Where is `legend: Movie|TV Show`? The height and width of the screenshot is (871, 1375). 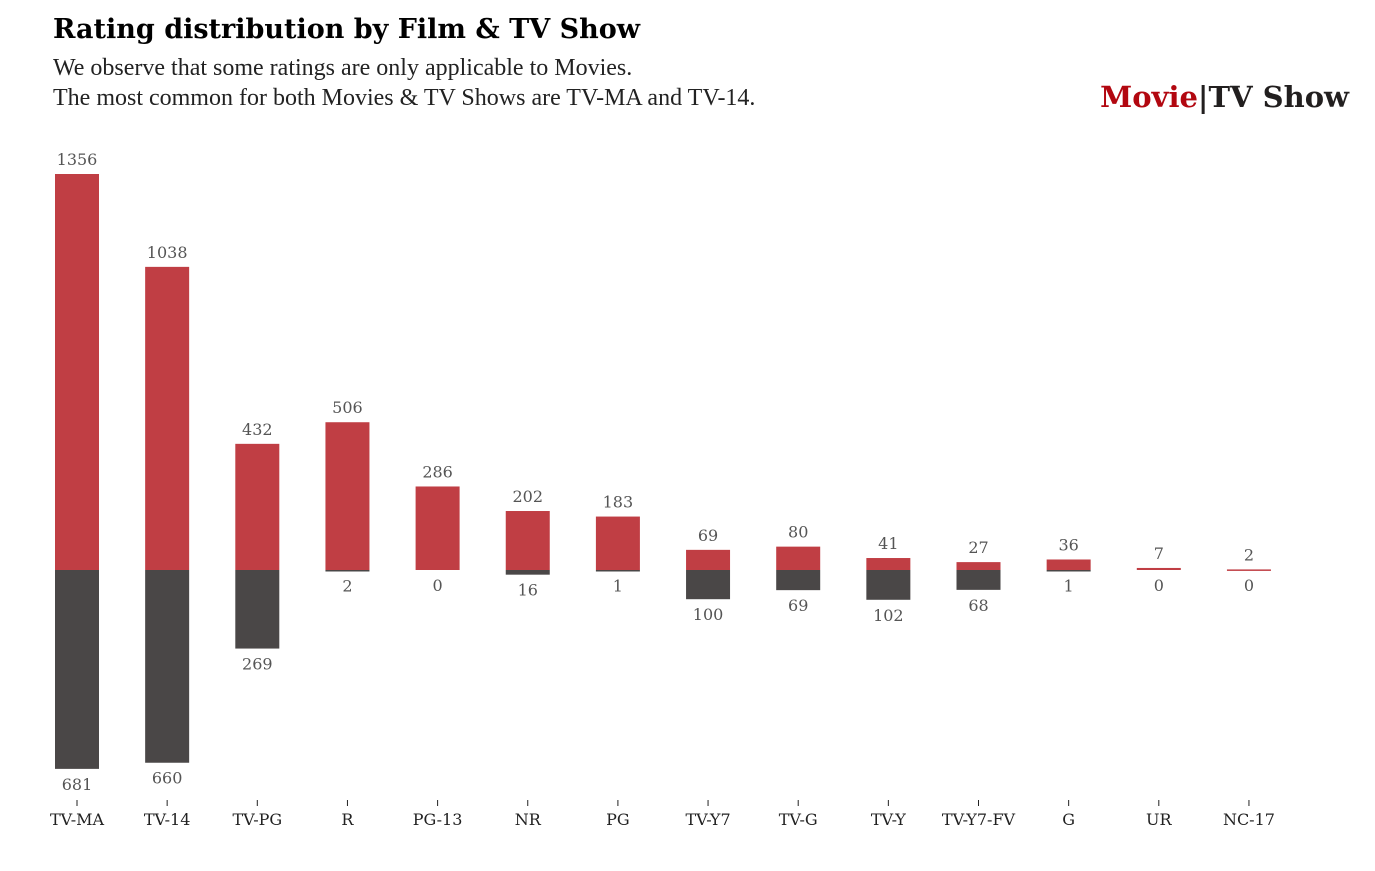
legend: Movie|TV Show is located at coordinates (1224, 97).